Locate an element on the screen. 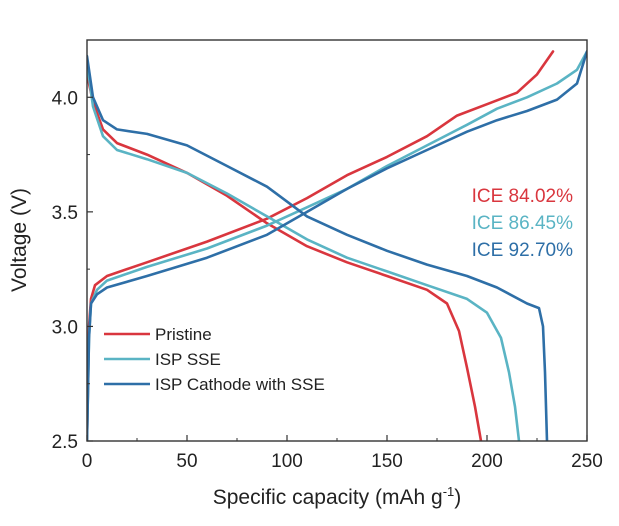  legend-label: Pristine is located at coordinates (183, 334).